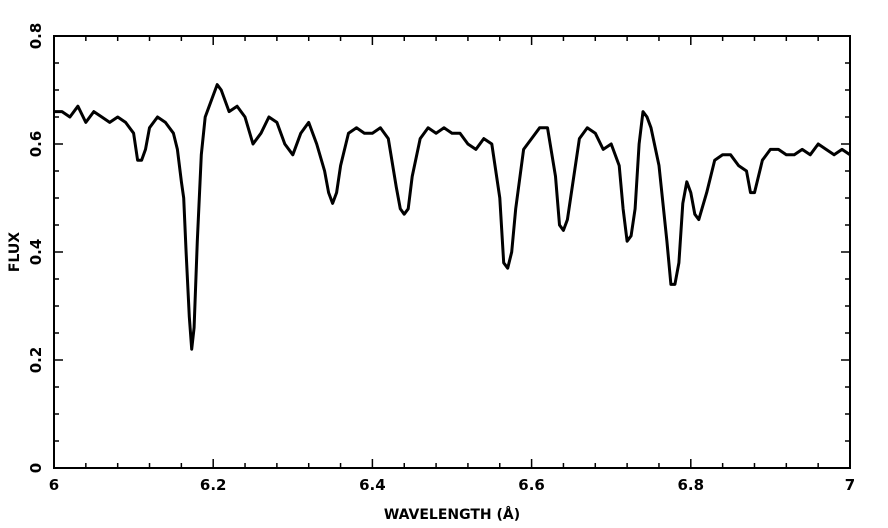 The width and height of the screenshot is (888, 528). I want to click on x-tick-label: 7, so click(850, 485).